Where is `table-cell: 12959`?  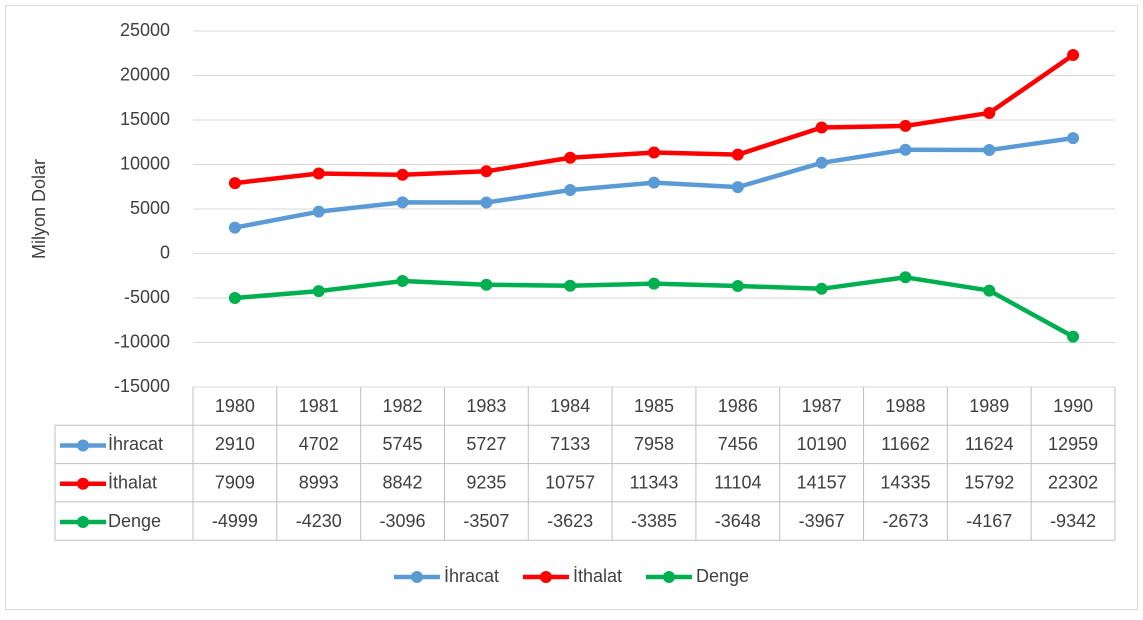
table-cell: 12959 is located at coordinates (1073, 444).